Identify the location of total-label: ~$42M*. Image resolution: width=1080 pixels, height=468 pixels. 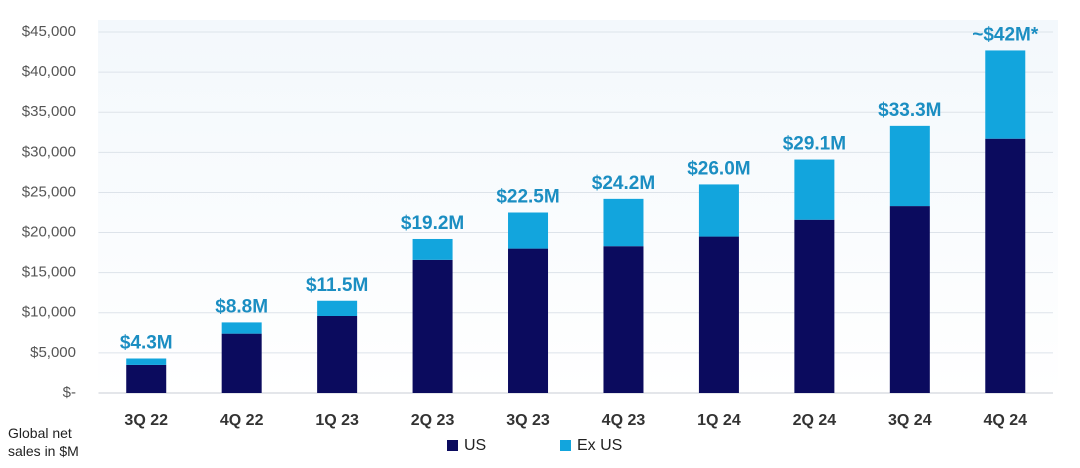
(1005, 34).